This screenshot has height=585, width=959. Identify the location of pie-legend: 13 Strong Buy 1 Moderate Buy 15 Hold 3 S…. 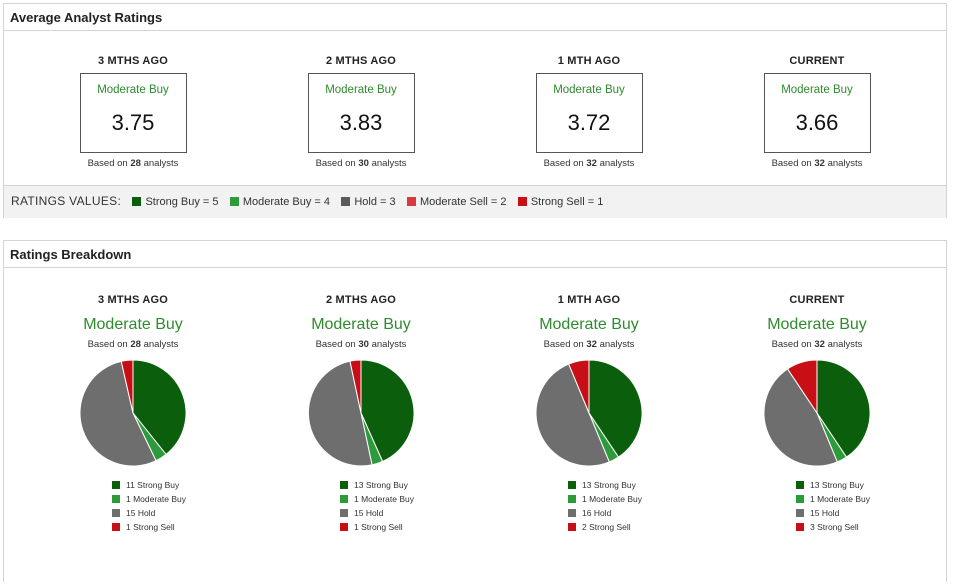
(817, 506).